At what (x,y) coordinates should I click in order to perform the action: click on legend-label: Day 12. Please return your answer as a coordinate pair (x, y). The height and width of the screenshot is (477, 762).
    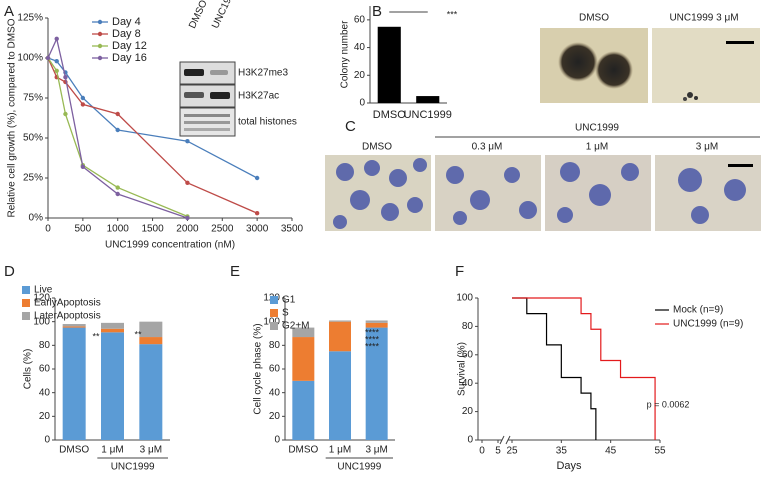
    Looking at the image, I should click on (129, 46).